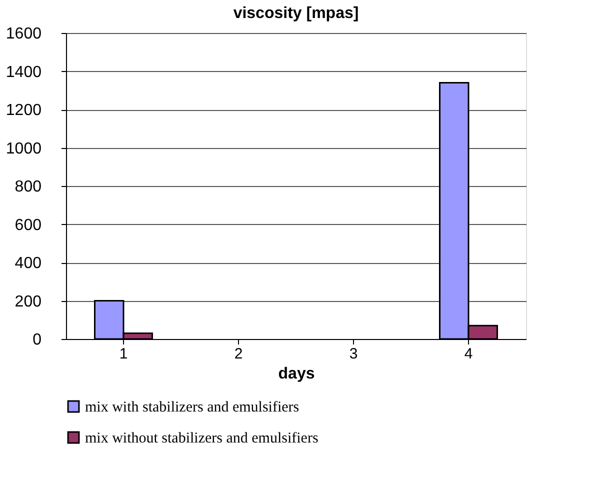 The width and height of the screenshot is (589, 484). What do you see at coordinates (28, 187) in the screenshot?
I see `y-tick-label: 800` at bounding box center [28, 187].